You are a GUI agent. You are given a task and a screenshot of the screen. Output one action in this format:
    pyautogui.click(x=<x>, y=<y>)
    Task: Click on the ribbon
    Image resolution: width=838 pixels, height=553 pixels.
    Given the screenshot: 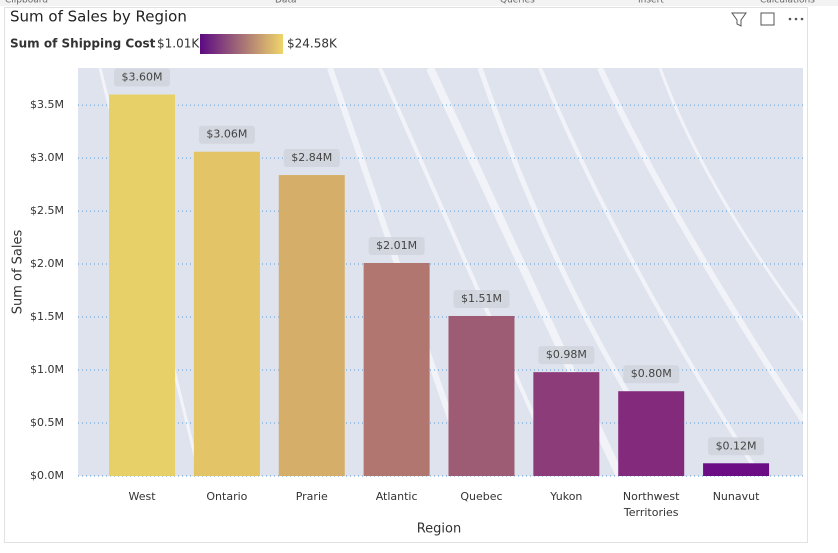 What is the action you would take?
    pyautogui.click(x=419, y=3)
    